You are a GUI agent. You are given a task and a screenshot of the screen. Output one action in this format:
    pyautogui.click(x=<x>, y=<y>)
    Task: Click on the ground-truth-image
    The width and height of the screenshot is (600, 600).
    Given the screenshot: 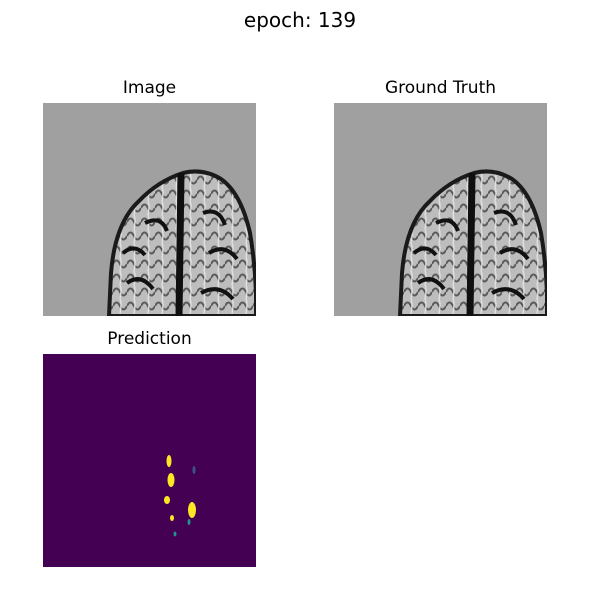 What is the action you would take?
    pyautogui.click(x=440, y=209)
    